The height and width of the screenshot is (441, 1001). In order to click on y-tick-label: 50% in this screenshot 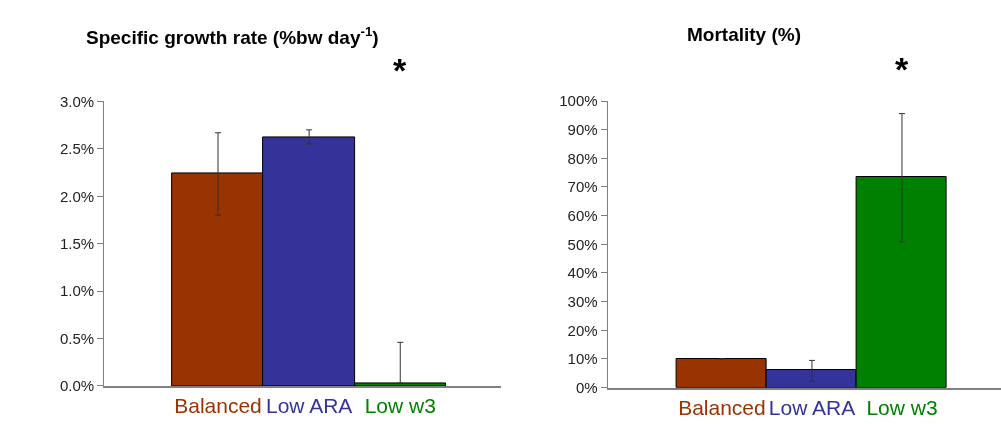, I will do `click(582, 244)`.